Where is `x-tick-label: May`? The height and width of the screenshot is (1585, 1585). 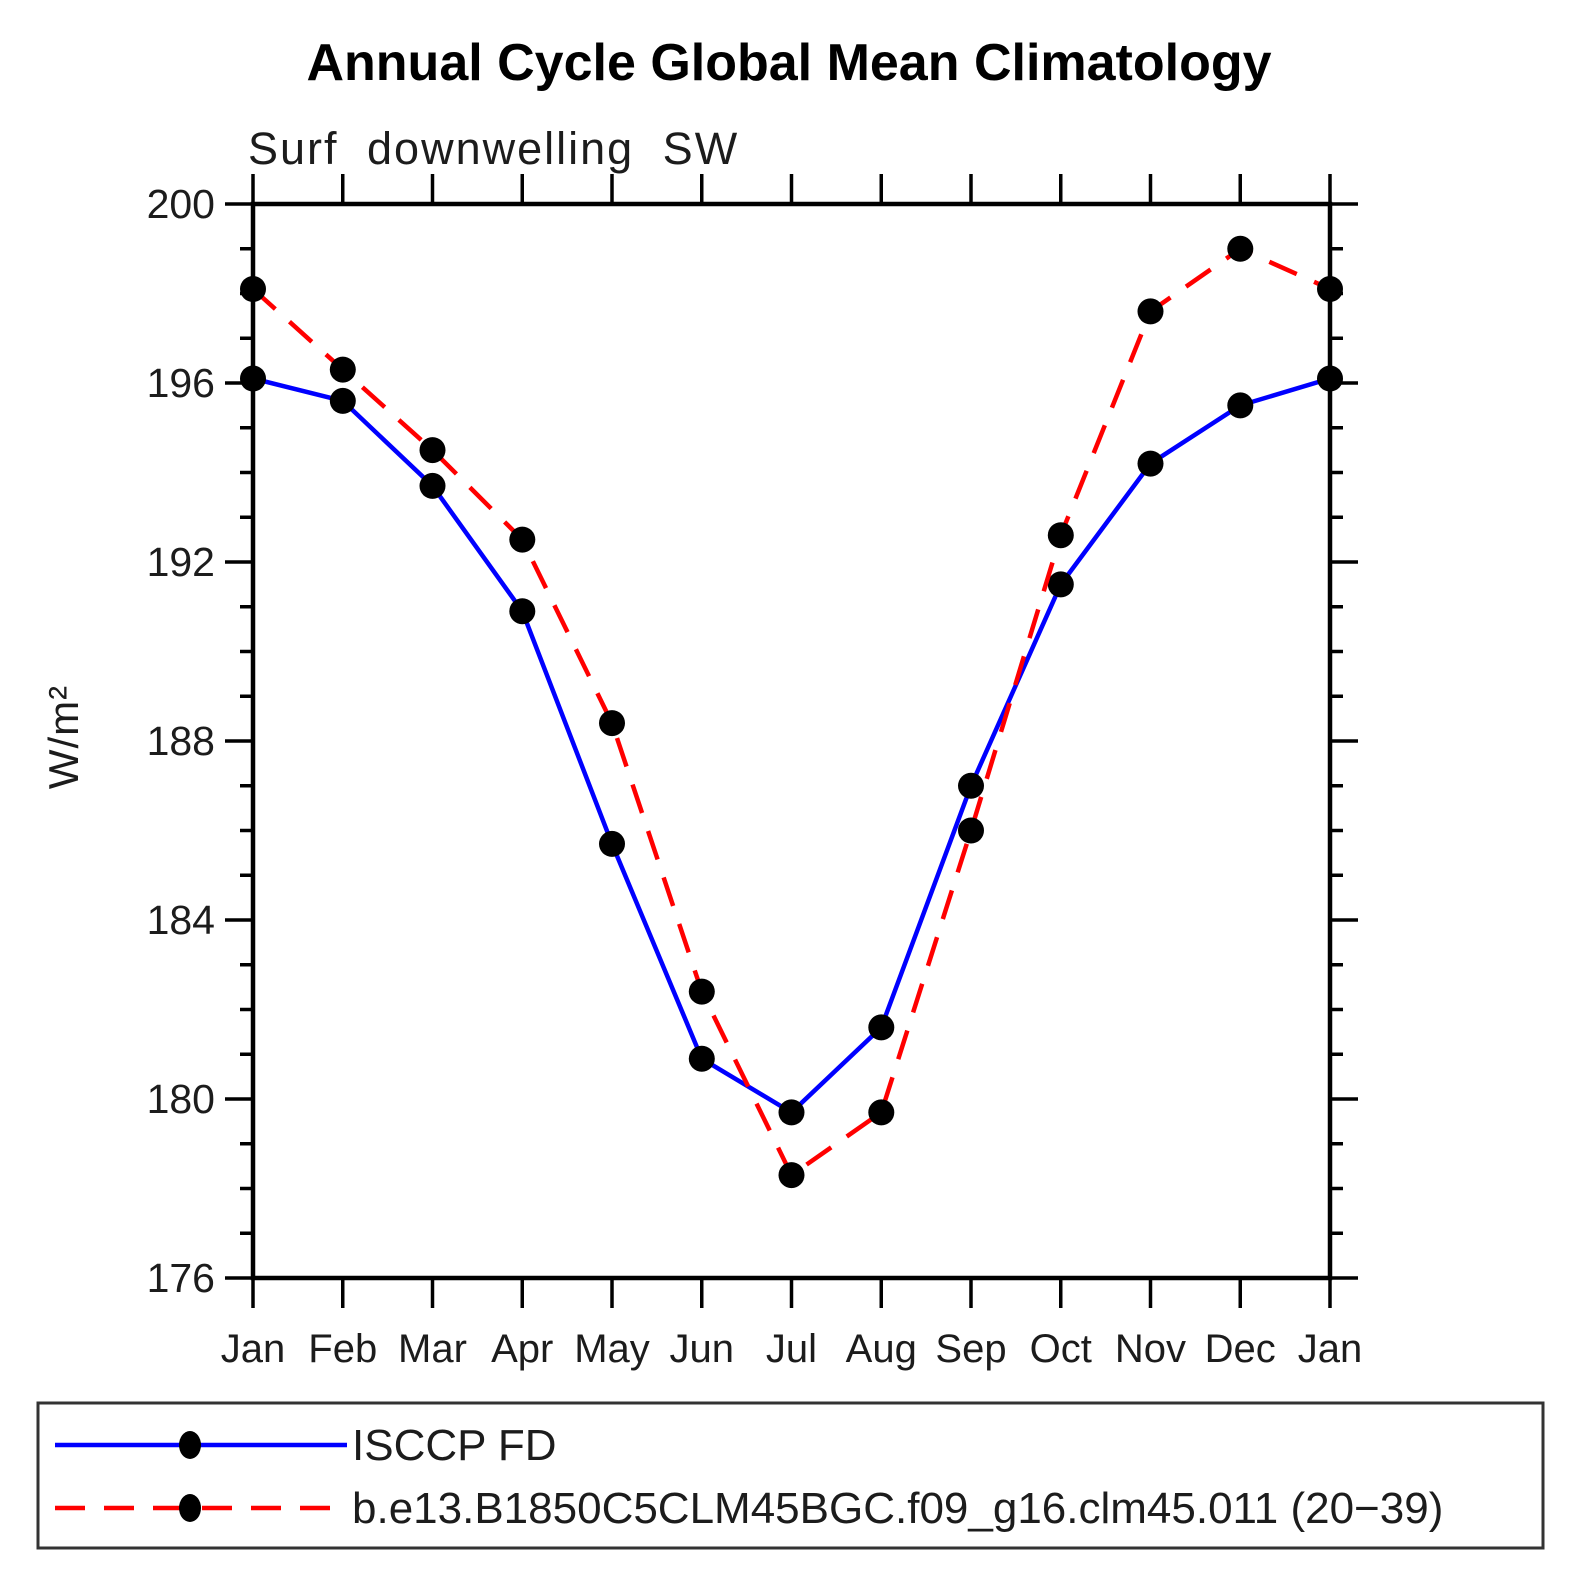
x-tick-label: May is located at coordinates (612, 1349).